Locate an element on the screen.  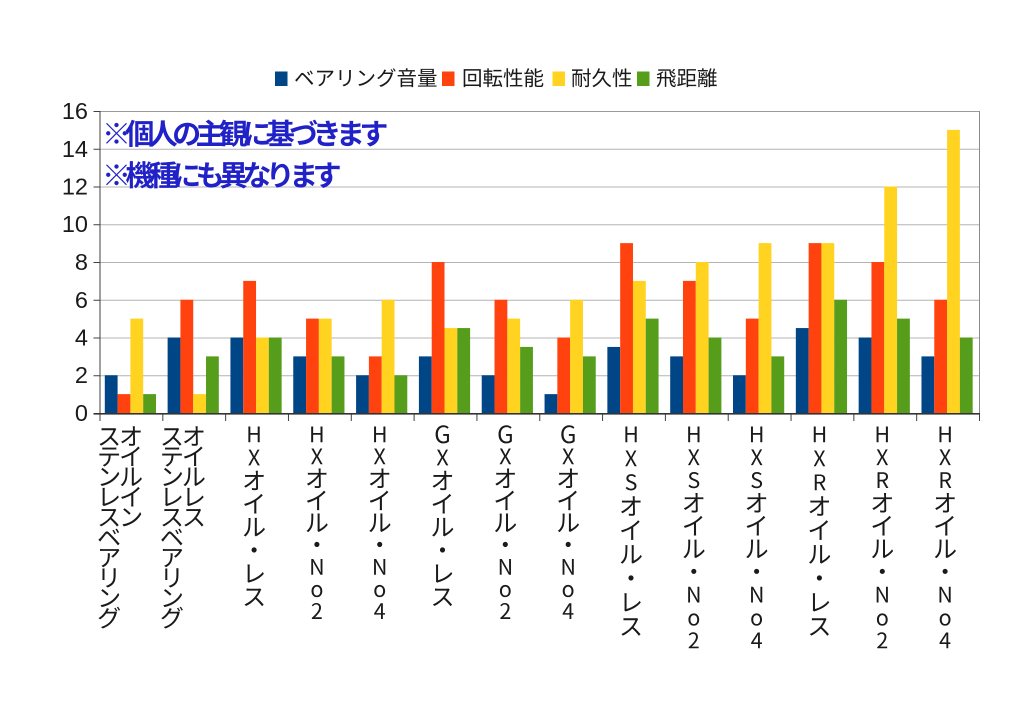
svg-text: 0 is located at coordinates (81, 413).